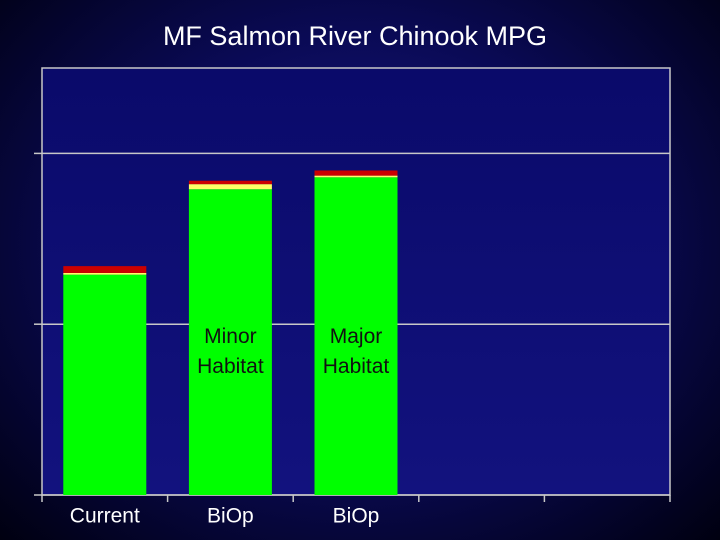 Image resolution: width=720 pixels, height=540 pixels. I want to click on x-tick-label: Current, so click(105, 516).